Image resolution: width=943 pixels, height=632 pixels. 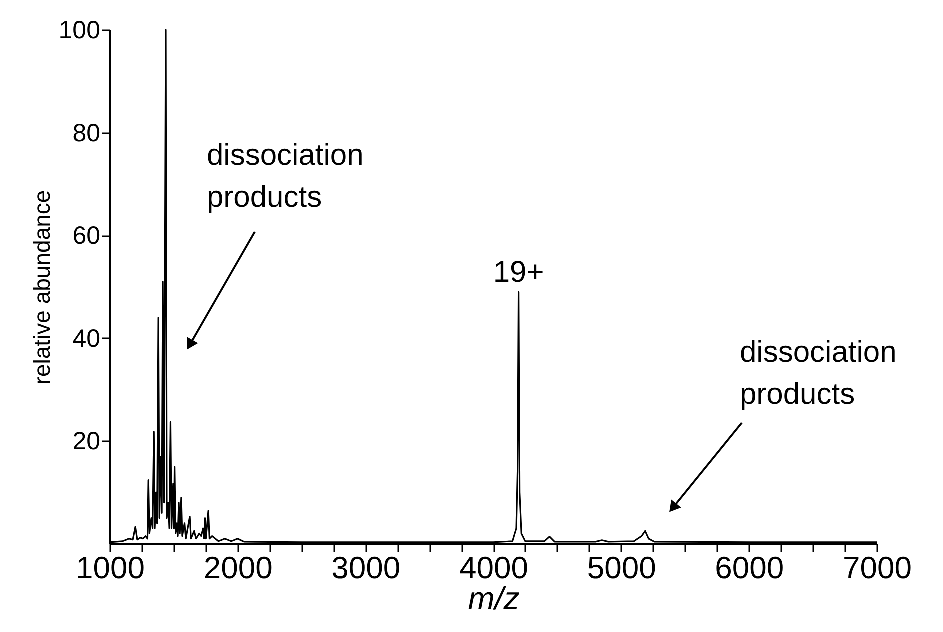 I want to click on x-tick-label: 5000, so click(x=621, y=568).